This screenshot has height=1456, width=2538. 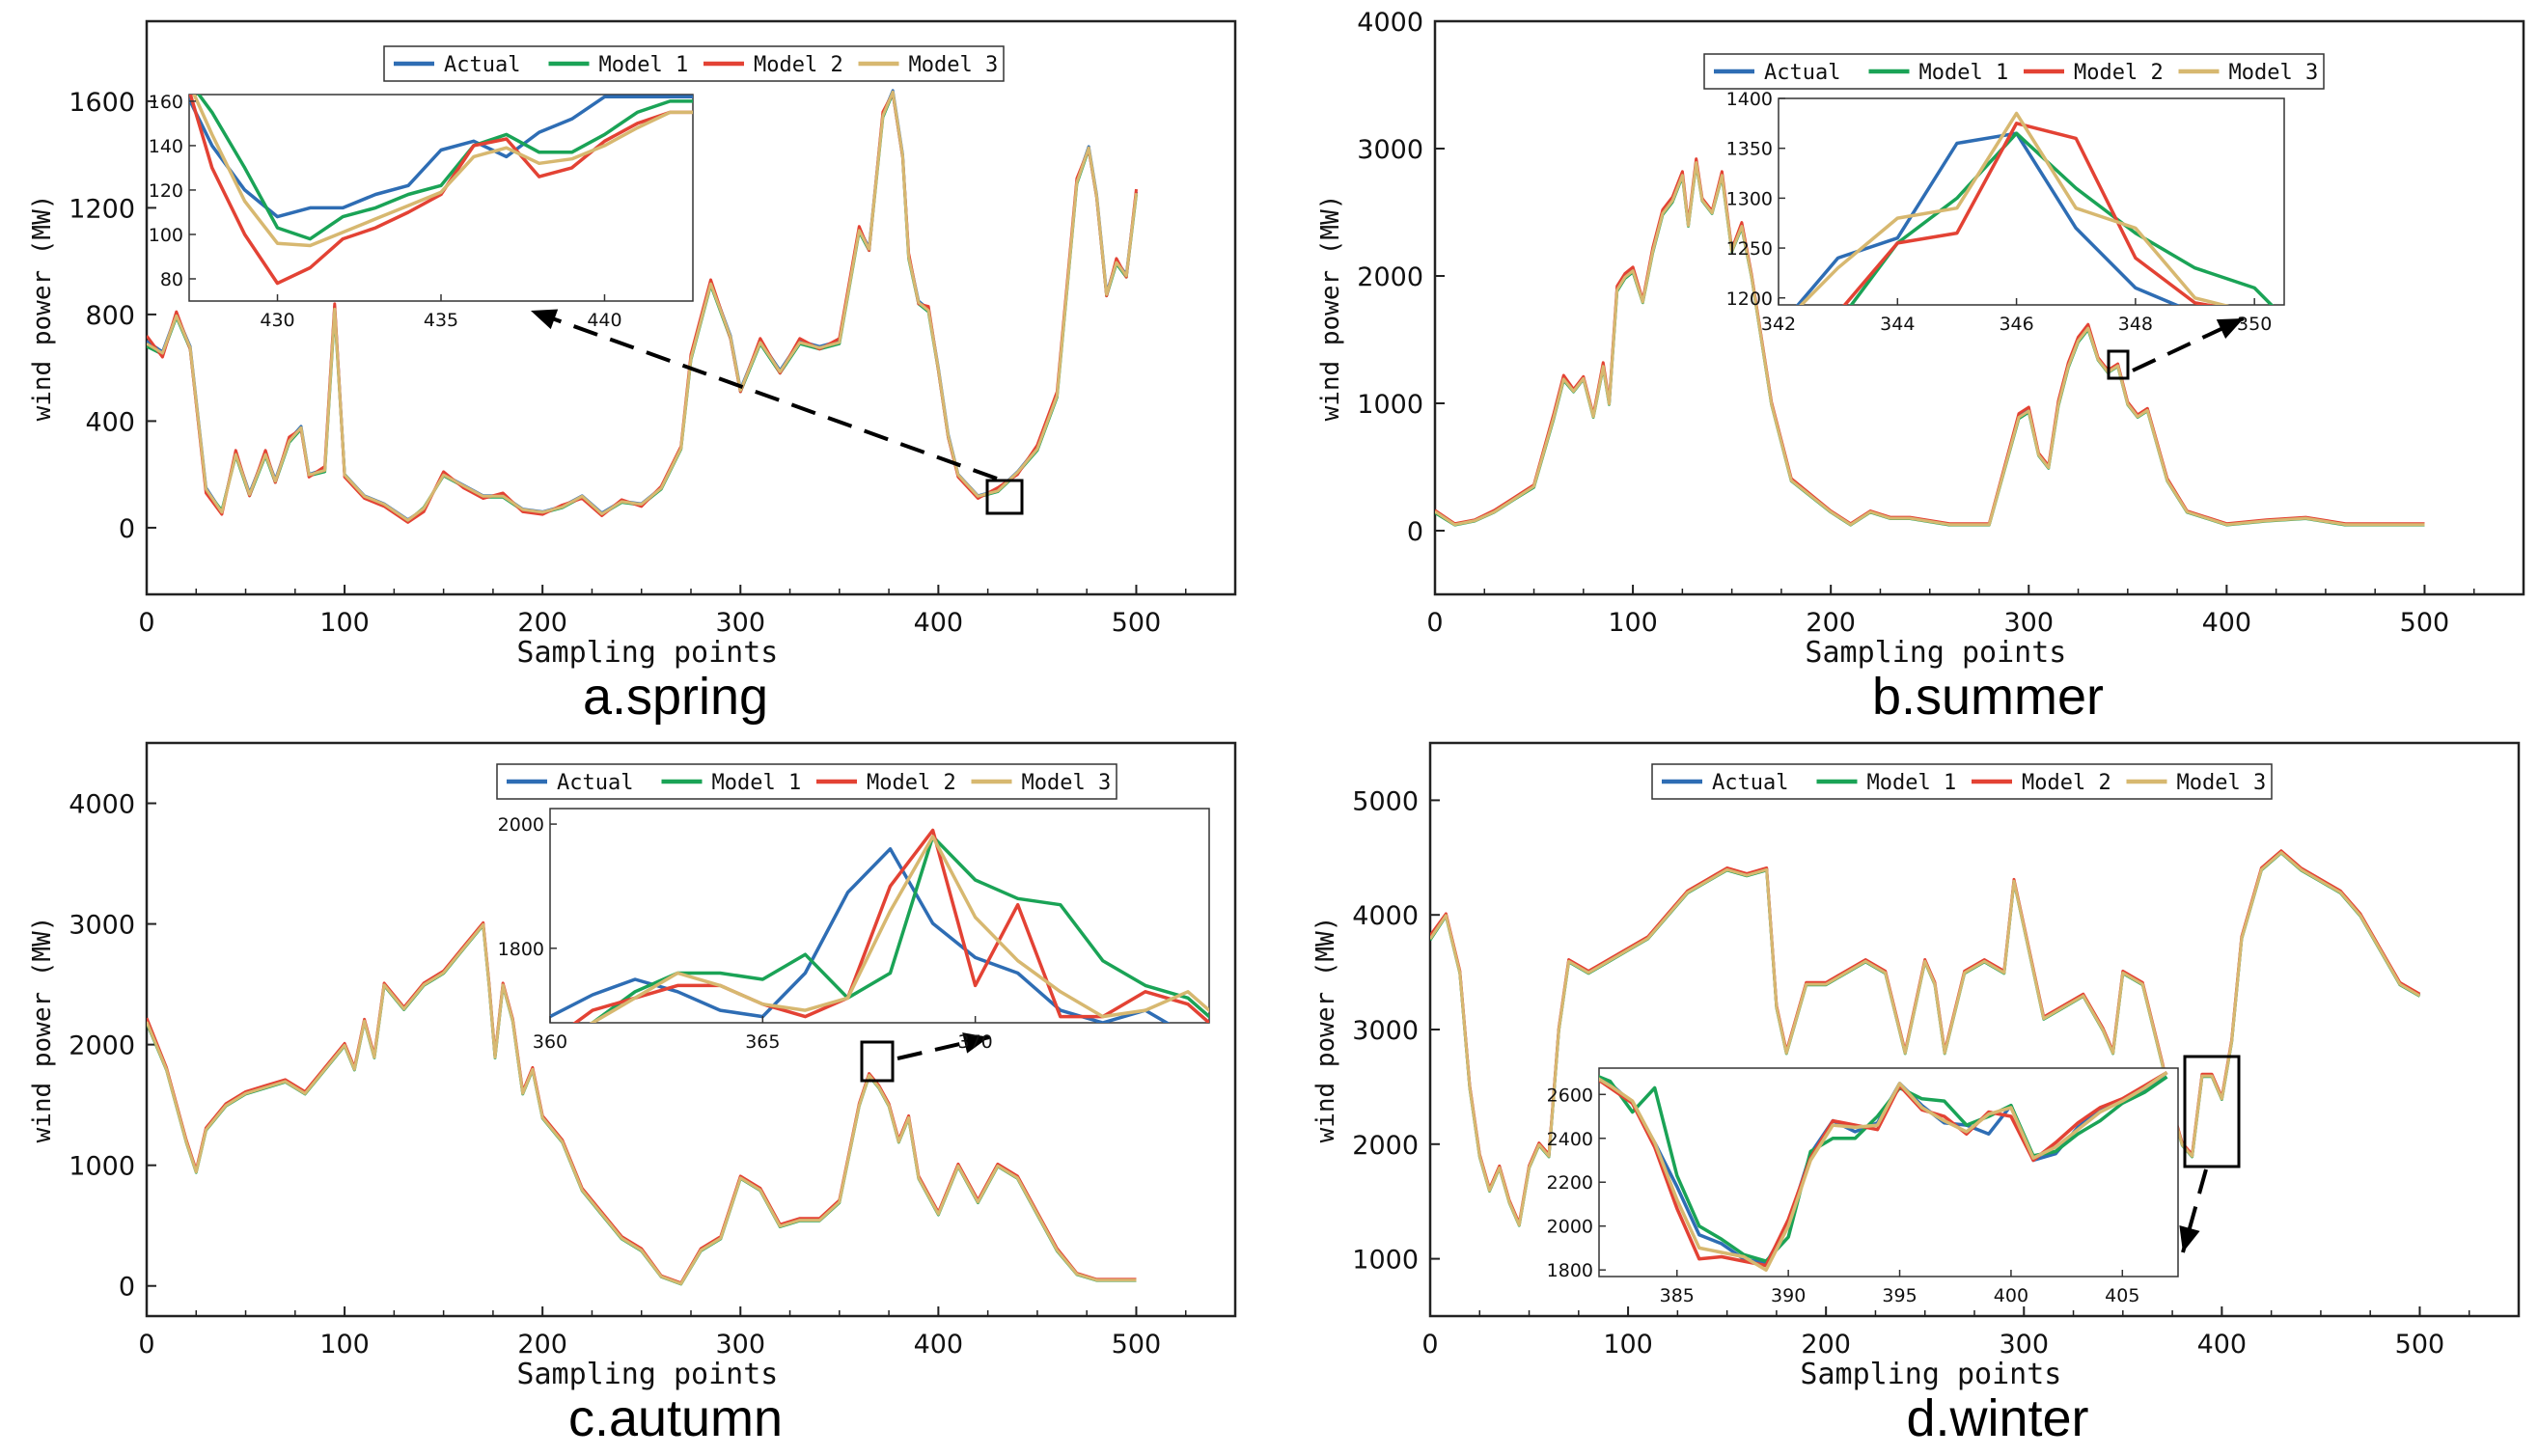 I want to click on inset-x-tick-label: 435, so click(x=441, y=320).